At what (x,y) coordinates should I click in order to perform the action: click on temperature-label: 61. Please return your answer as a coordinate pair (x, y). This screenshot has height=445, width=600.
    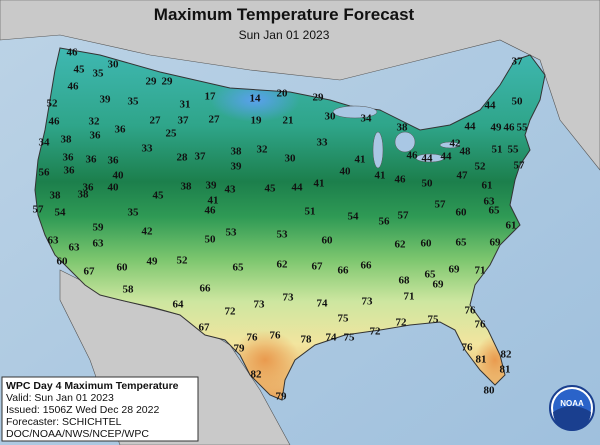
    Looking at the image, I should click on (487, 186).